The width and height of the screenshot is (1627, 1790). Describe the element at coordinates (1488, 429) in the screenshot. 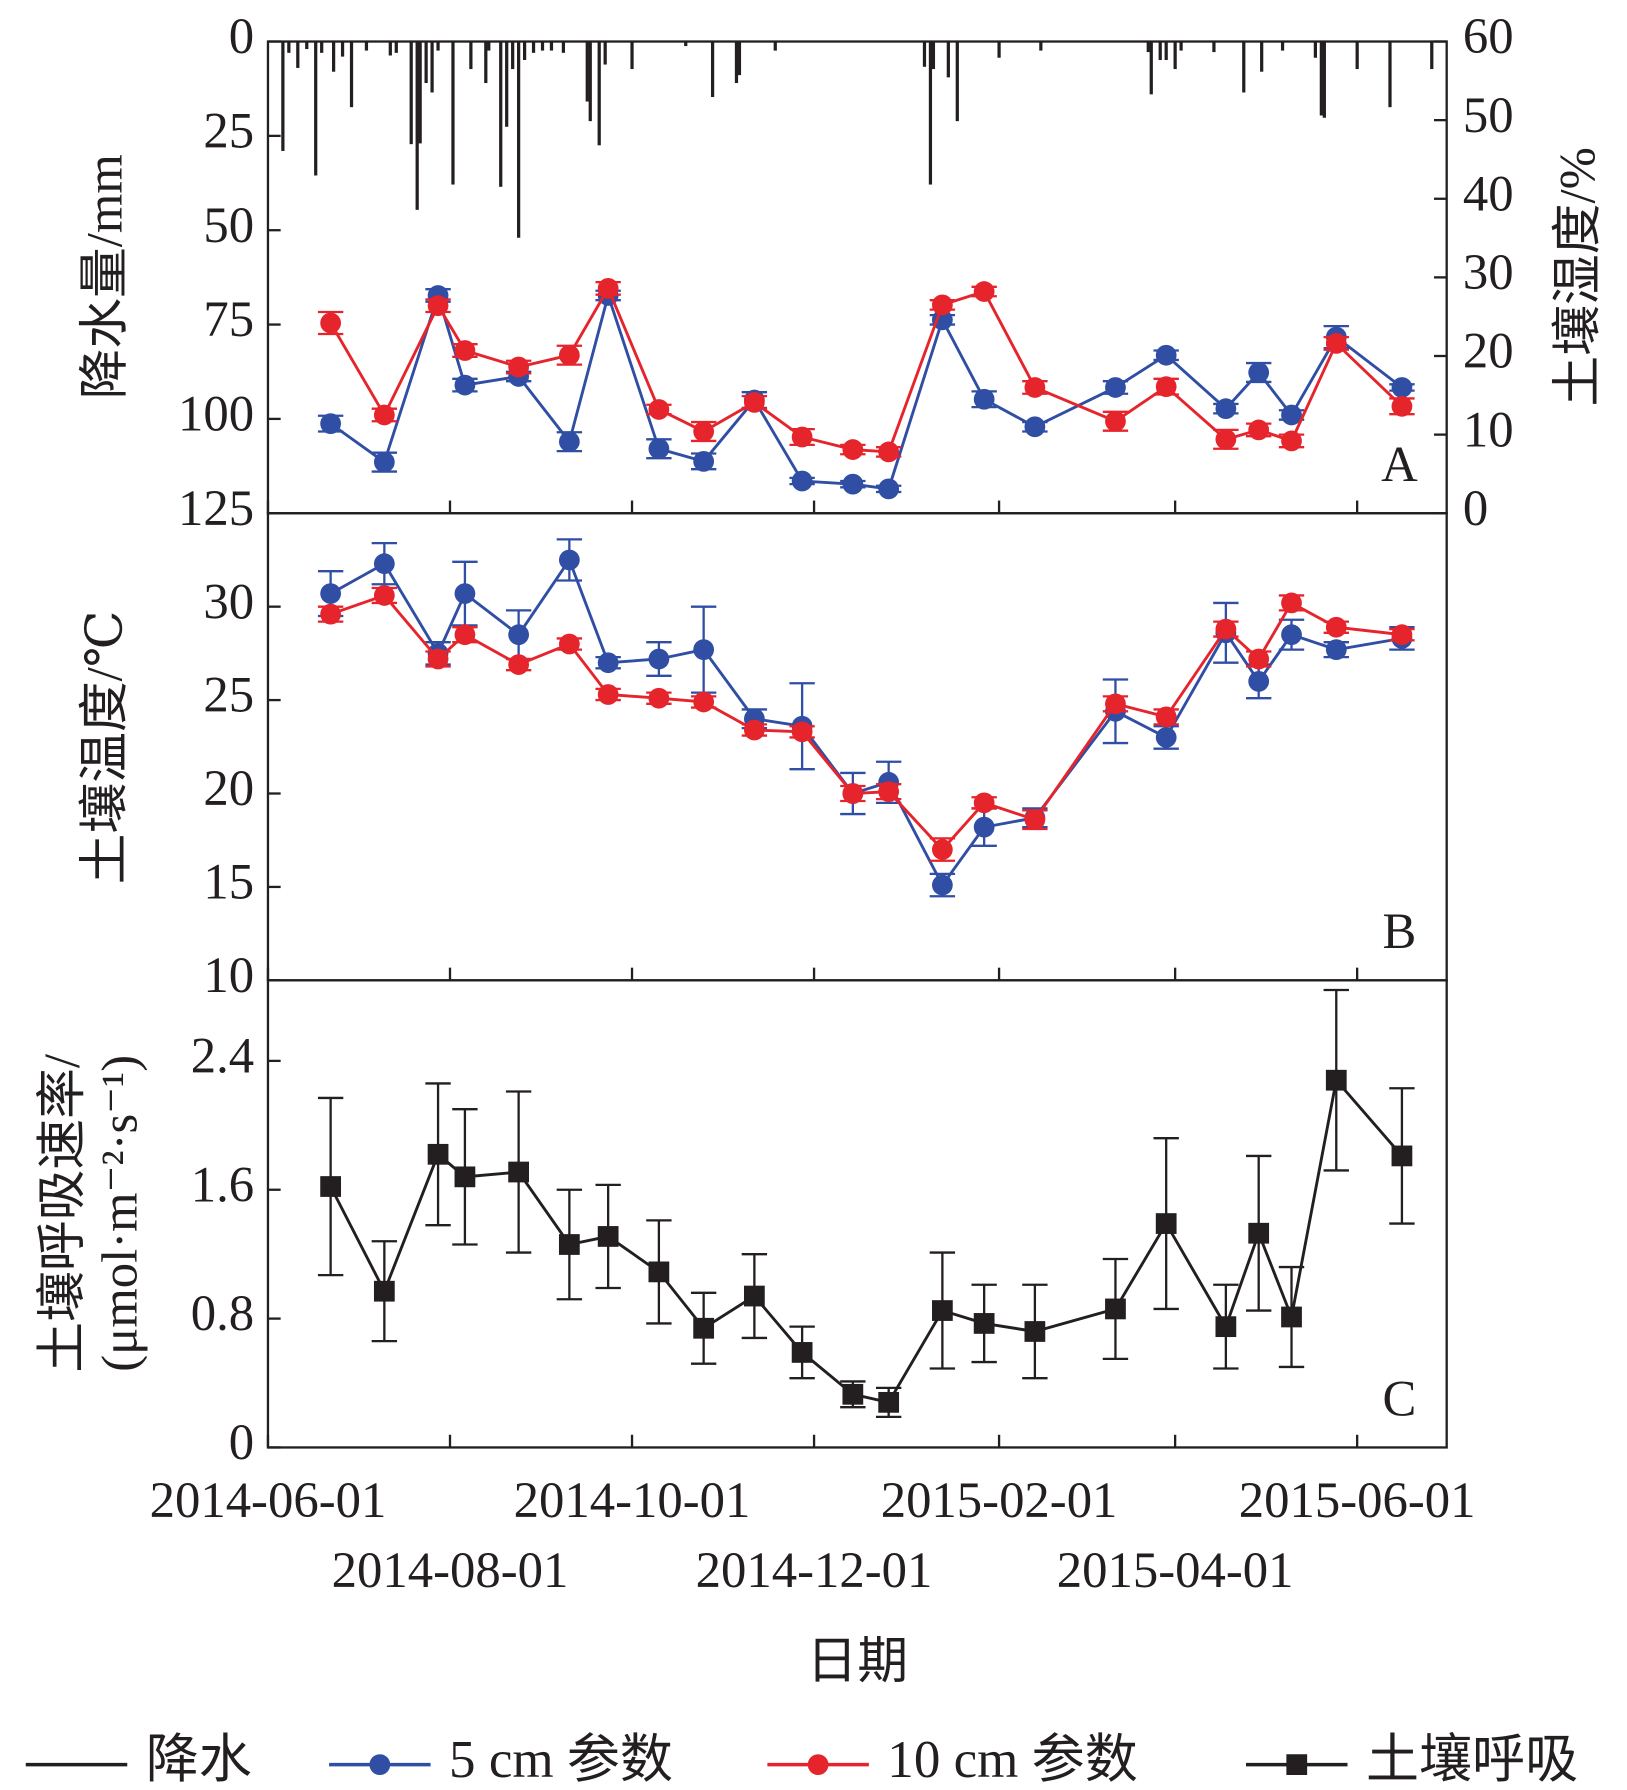

I see `y2-tick-label: 10` at that location.